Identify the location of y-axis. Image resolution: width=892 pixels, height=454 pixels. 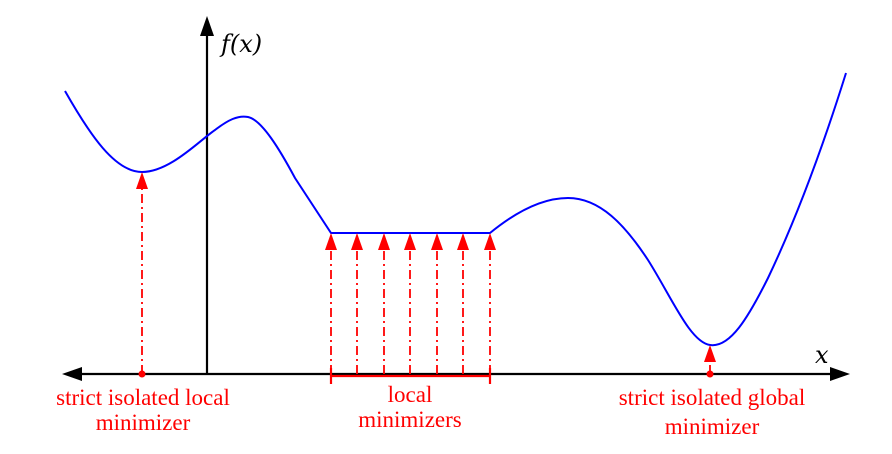
(207, 195).